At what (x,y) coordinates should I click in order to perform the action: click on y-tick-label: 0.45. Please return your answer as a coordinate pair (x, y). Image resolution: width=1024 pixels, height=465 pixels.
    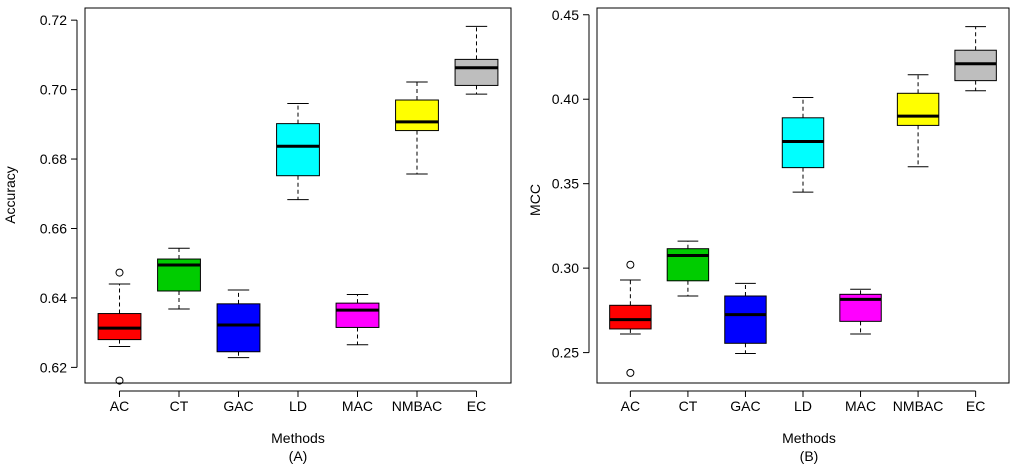
    Looking at the image, I should click on (565, 15).